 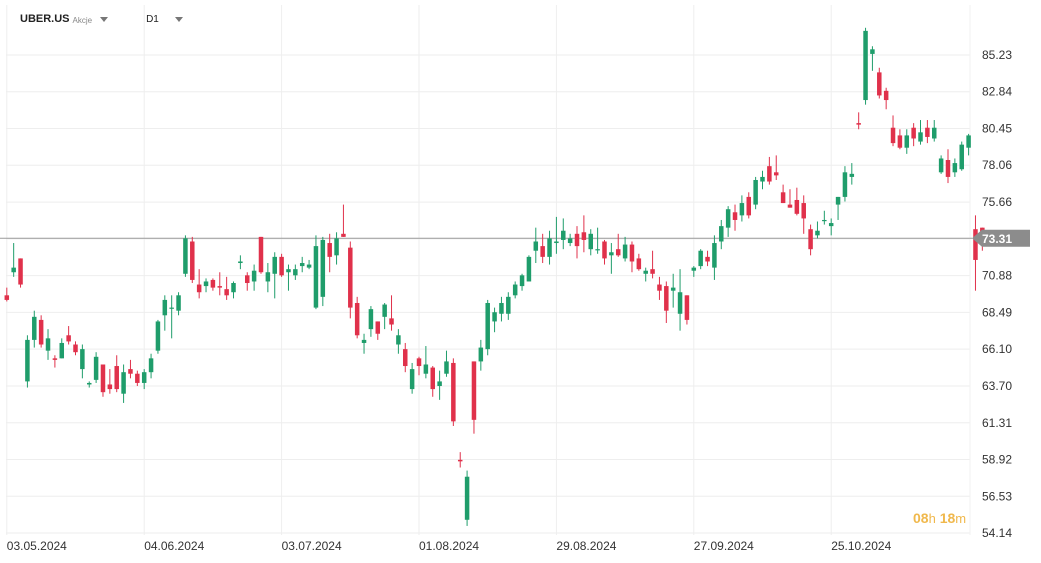 What do you see at coordinates (997, 312) in the screenshot?
I see `y-tick-label: 68.49` at bounding box center [997, 312].